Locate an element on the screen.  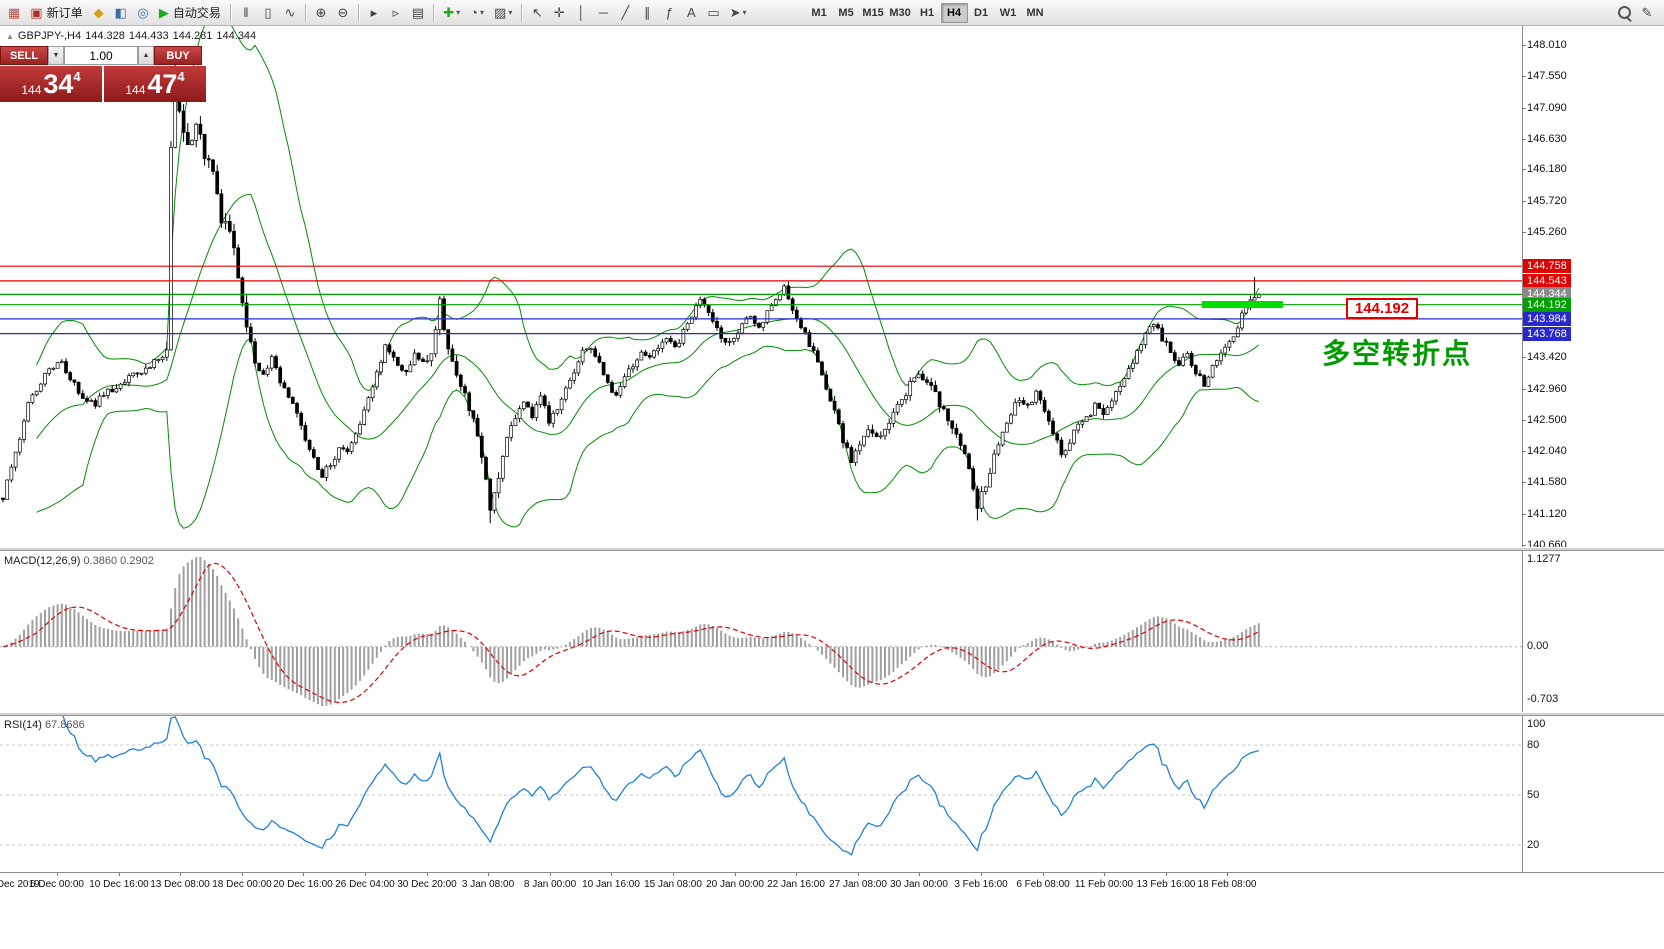
periods-icon: ◔ ▾ is located at coordinates (477, 13).